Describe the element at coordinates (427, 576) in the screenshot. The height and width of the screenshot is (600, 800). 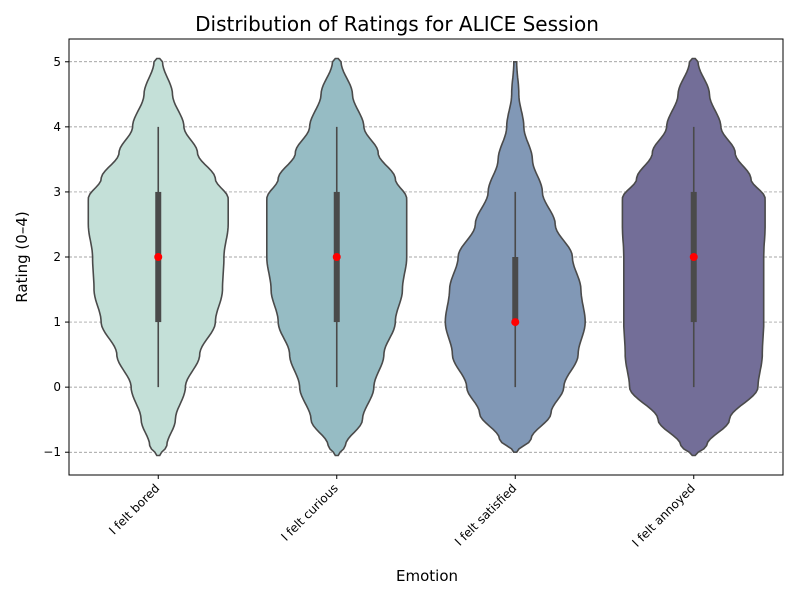
I see `x-axis-label: Emotion` at that location.